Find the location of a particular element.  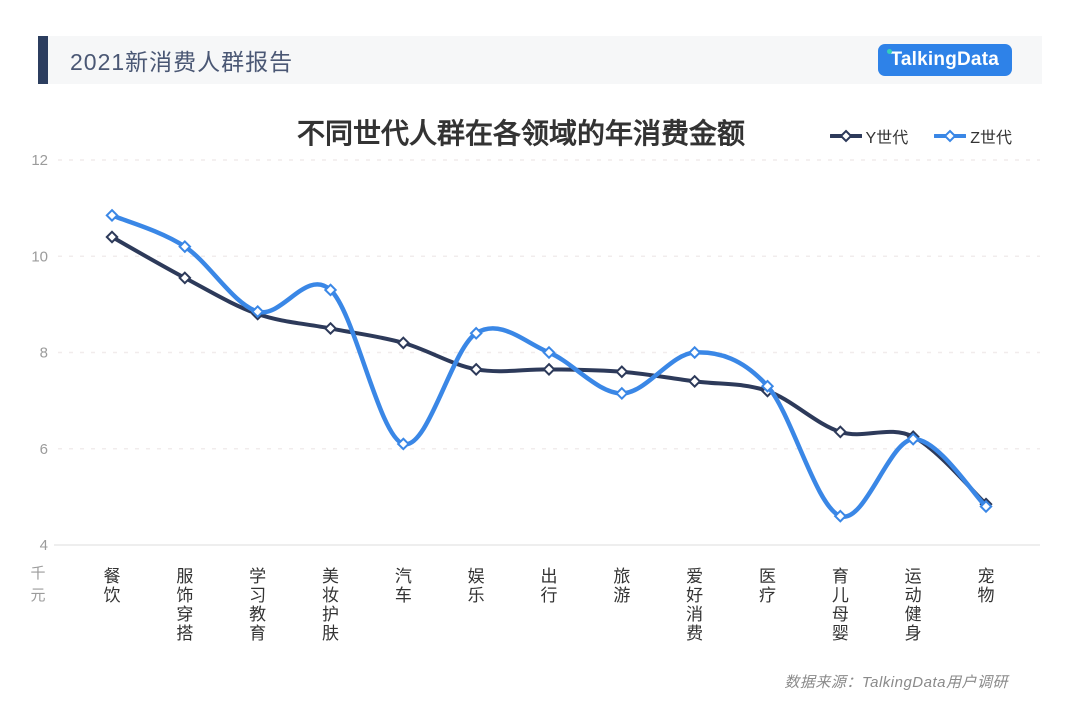

x-axis-labels: 餐饮 服饰穿搭 学习教育 美妆护肤 汽车 娱乐 出行 旅游 爱好消费 医疗 育儿母婴 运动健身 宠物 is located at coordinates (549, 605).